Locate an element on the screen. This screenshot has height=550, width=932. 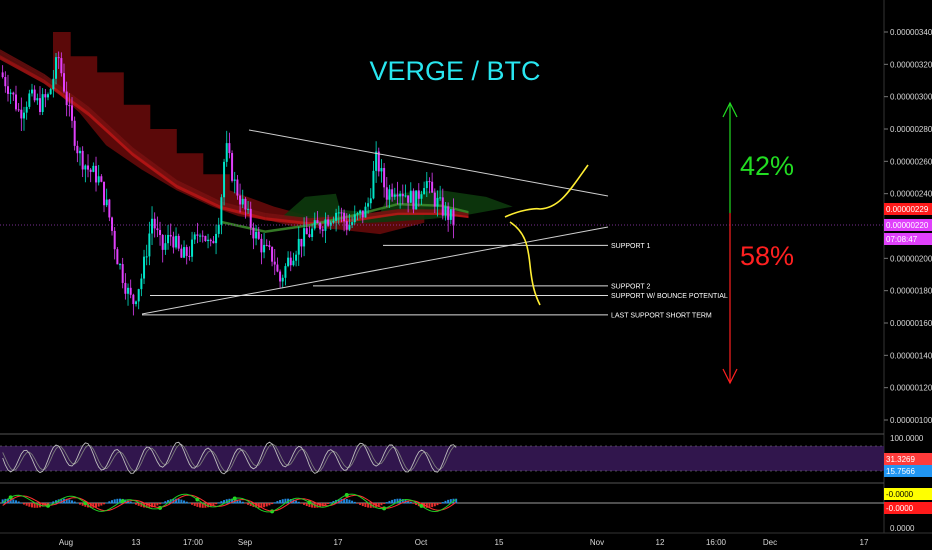
macd-value-badge: -0.0000 is located at coordinates (908, 494).